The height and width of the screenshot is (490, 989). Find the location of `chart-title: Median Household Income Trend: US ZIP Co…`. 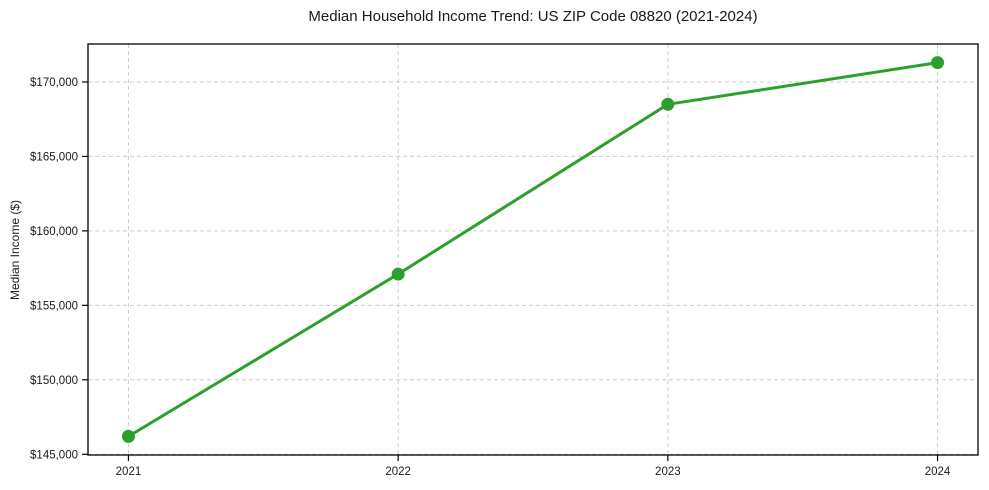

chart-title: Median Household Income Trend: US ZIP Co… is located at coordinates (533, 16).